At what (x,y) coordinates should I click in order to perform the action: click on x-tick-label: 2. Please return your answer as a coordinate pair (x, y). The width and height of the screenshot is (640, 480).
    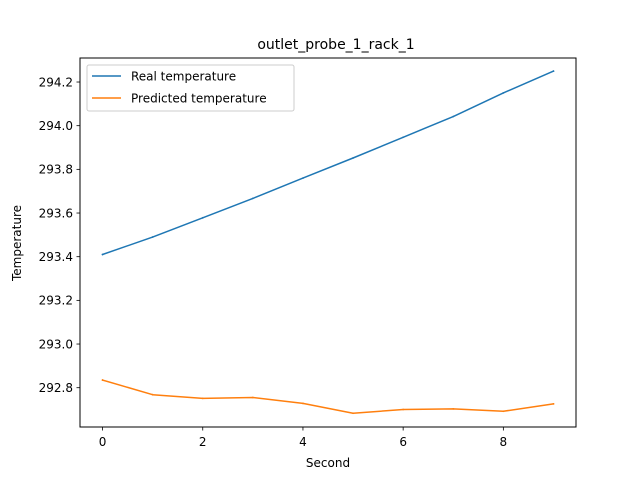
    Looking at the image, I should click on (203, 442).